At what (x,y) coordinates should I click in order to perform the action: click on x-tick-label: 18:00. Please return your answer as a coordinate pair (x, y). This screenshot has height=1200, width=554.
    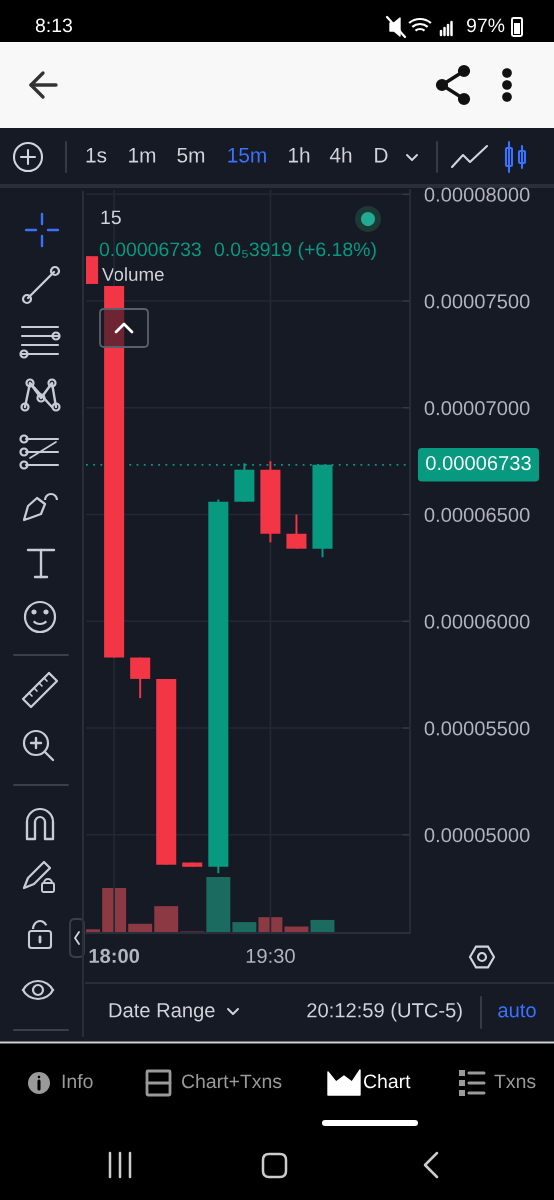
    Looking at the image, I should click on (114, 956).